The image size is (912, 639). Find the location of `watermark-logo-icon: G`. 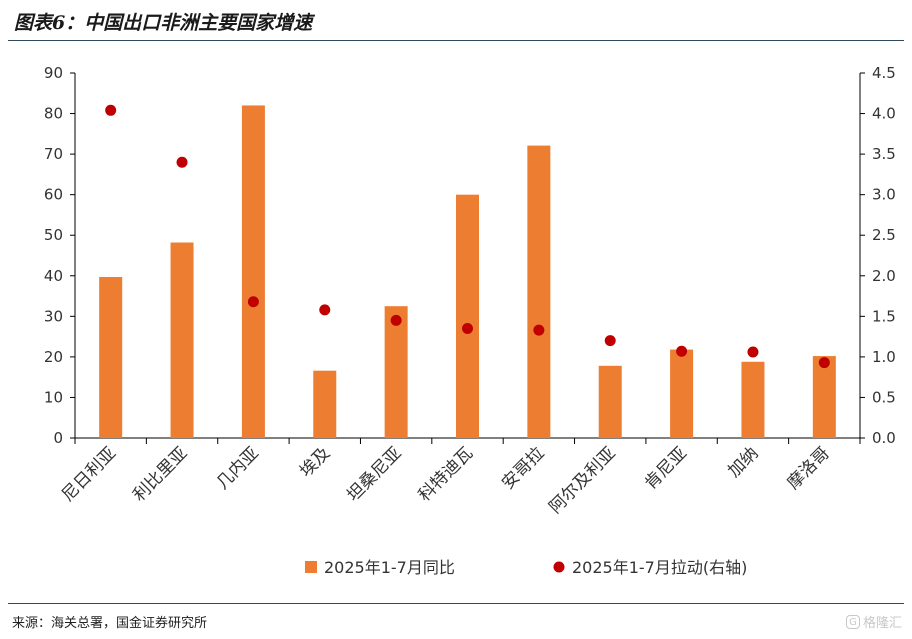

watermark-logo-icon: G is located at coordinates (852, 621).